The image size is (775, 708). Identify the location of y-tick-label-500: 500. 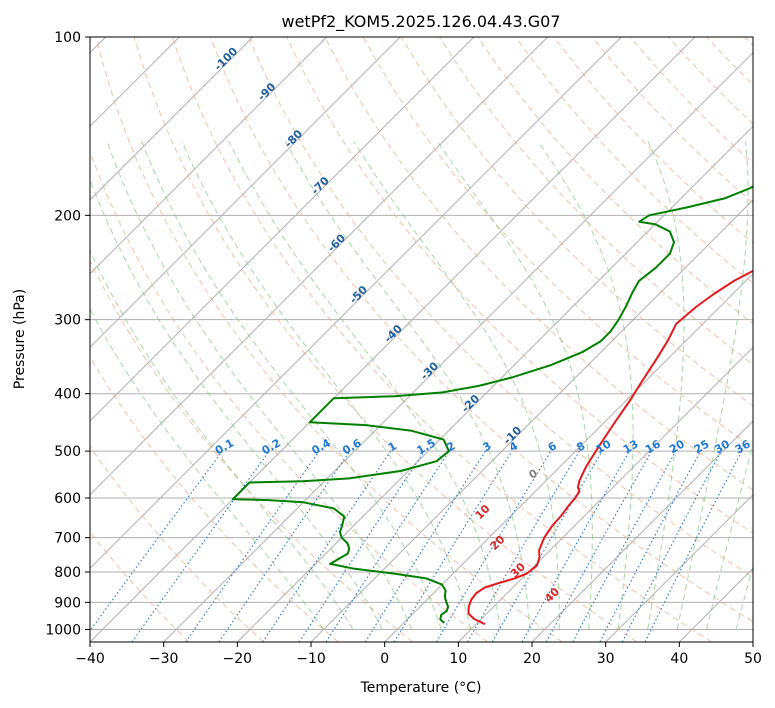
(67, 452).